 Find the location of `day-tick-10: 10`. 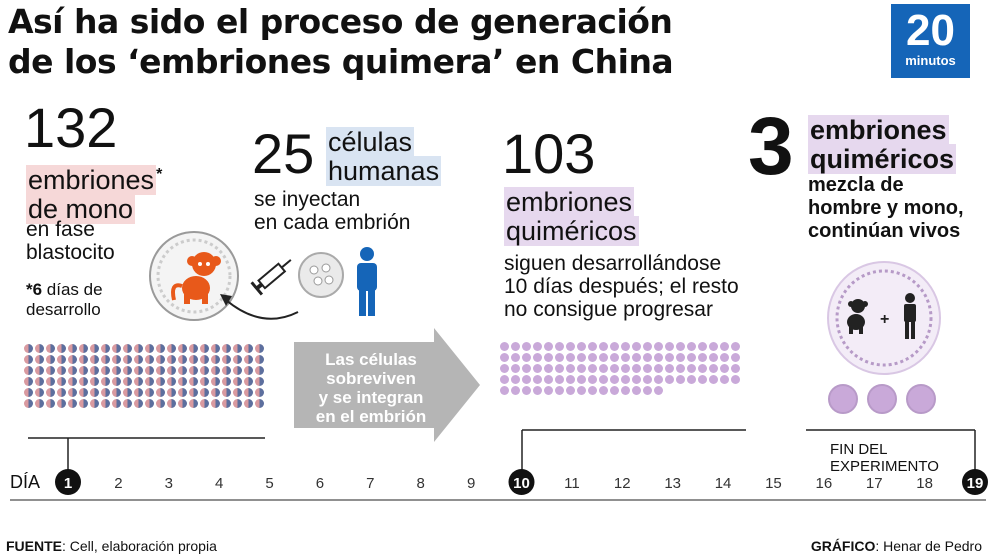

day-tick-10: 10 is located at coordinates (521, 483).